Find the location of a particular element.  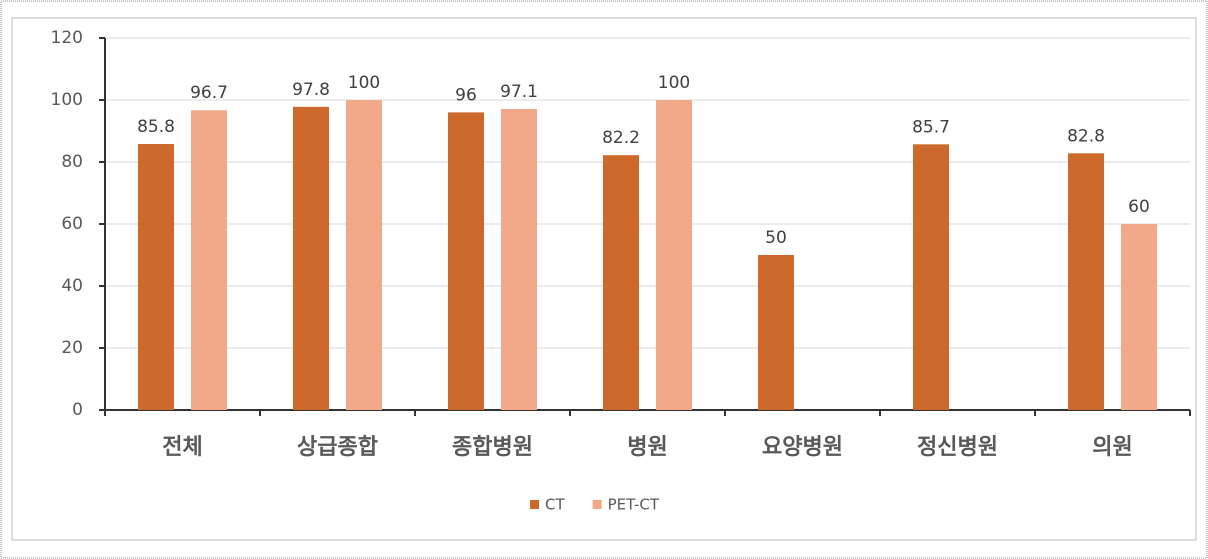

data-label: 85.8 is located at coordinates (156, 127).